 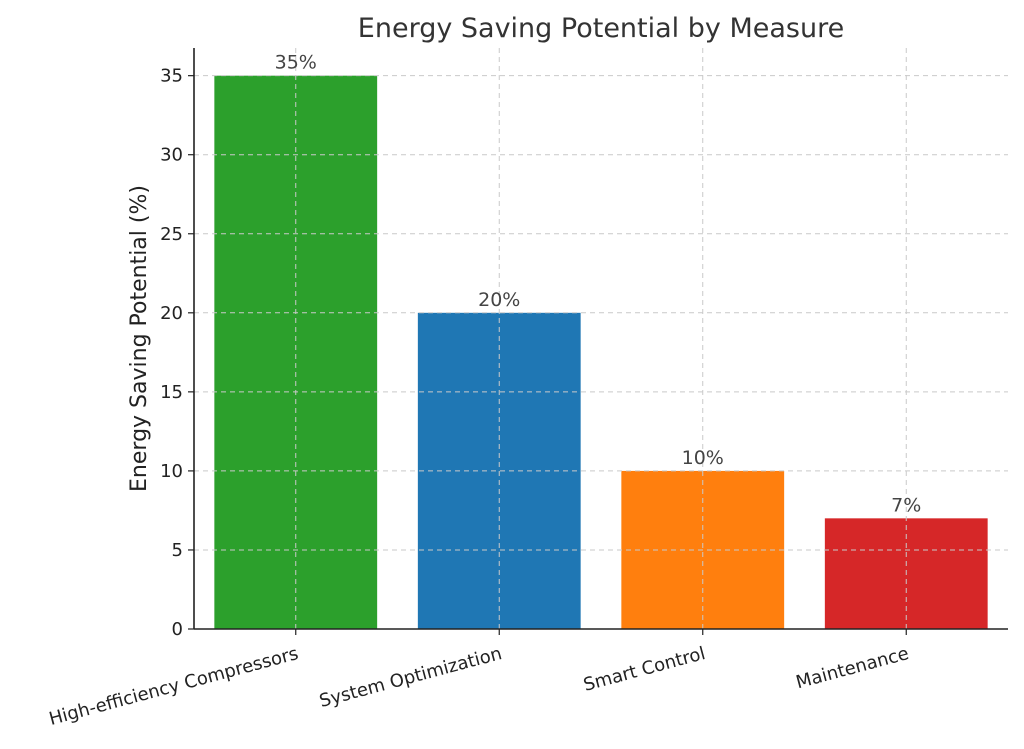 I want to click on y-tick-label: 15, so click(x=171, y=392).